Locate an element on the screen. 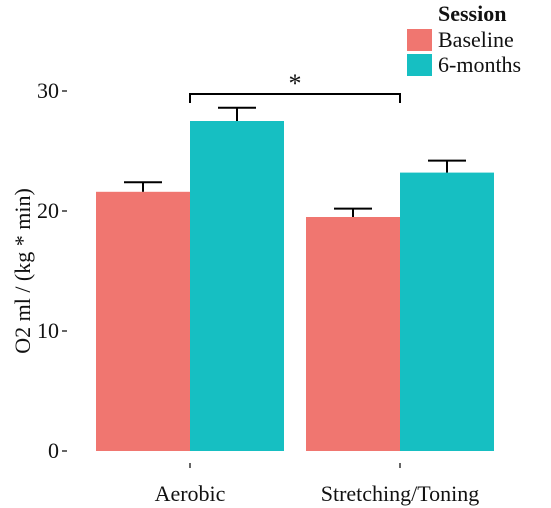 The height and width of the screenshot is (508, 551). y-tick-label: 20 is located at coordinates (48, 210).